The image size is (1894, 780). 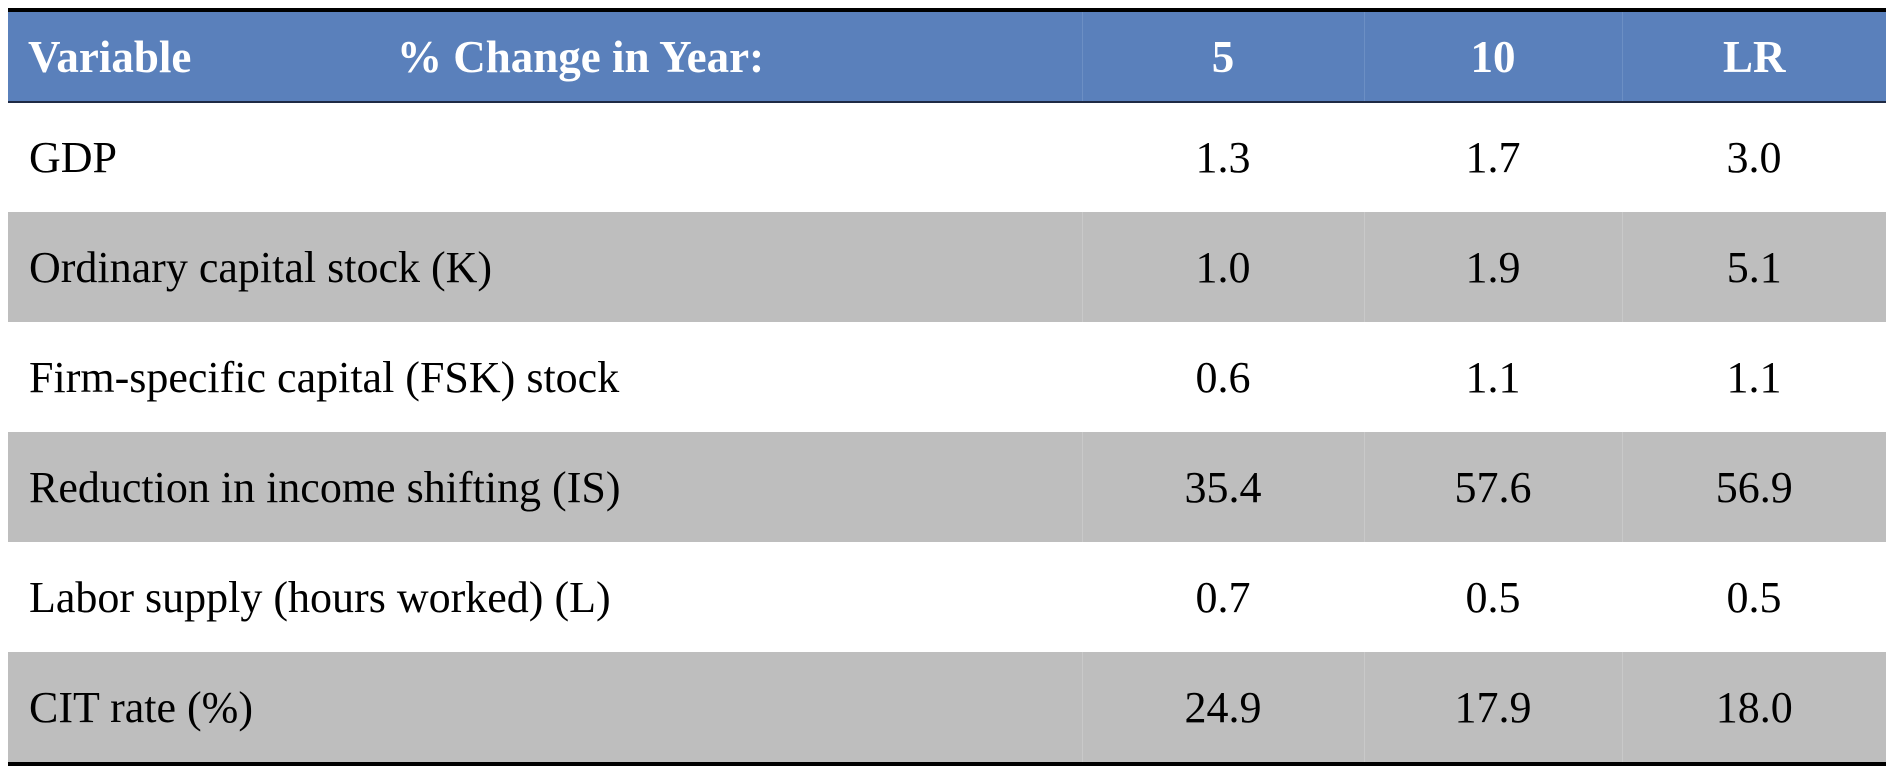 What do you see at coordinates (581, 56) in the screenshot?
I see `header-change-in-year: % Change in Year:` at bounding box center [581, 56].